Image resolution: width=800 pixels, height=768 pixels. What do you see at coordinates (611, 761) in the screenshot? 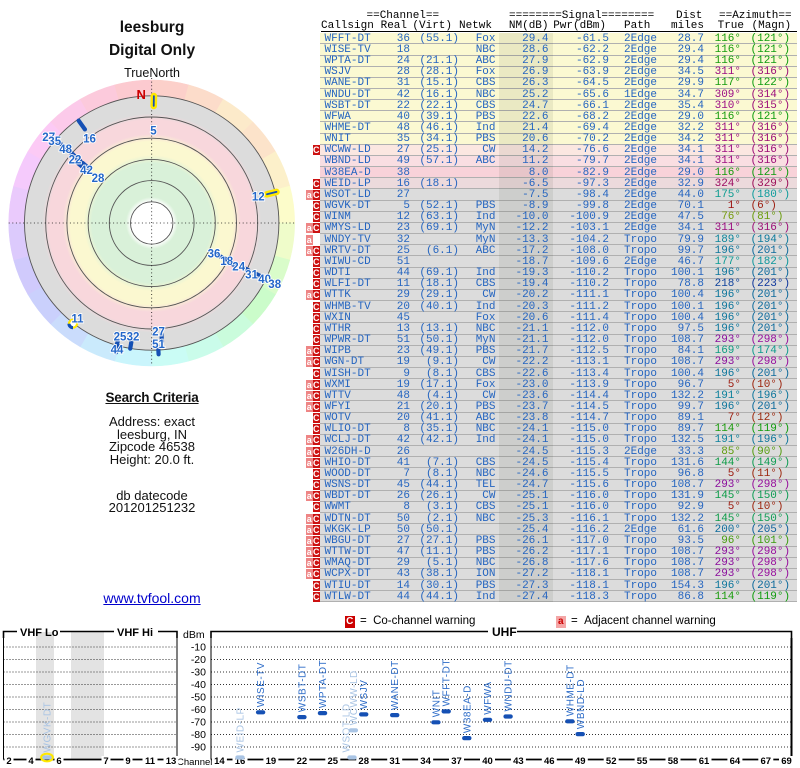
I see `svg-text: 52` at bounding box center [611, 761].